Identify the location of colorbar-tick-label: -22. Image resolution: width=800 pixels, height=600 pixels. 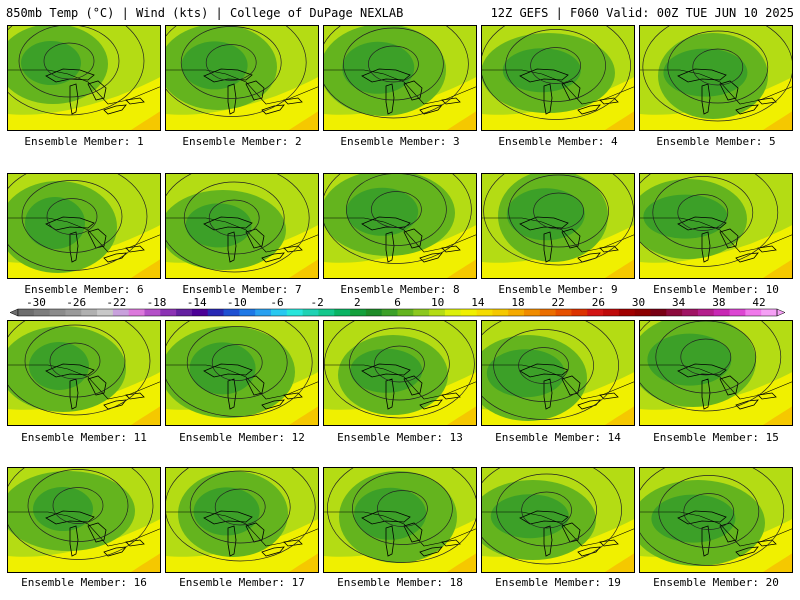
(116, 302).